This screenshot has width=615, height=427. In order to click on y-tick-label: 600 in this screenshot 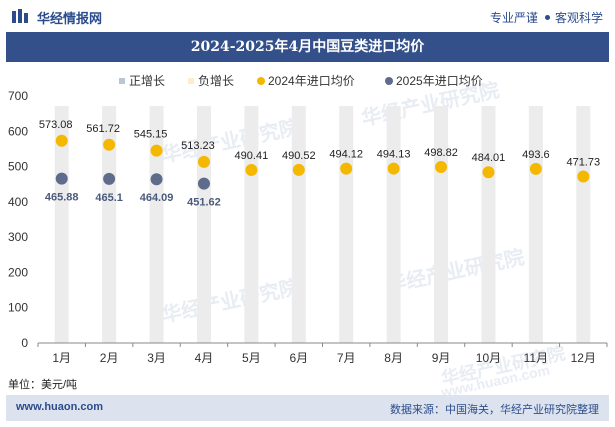, I will do `click(18, 131)`.